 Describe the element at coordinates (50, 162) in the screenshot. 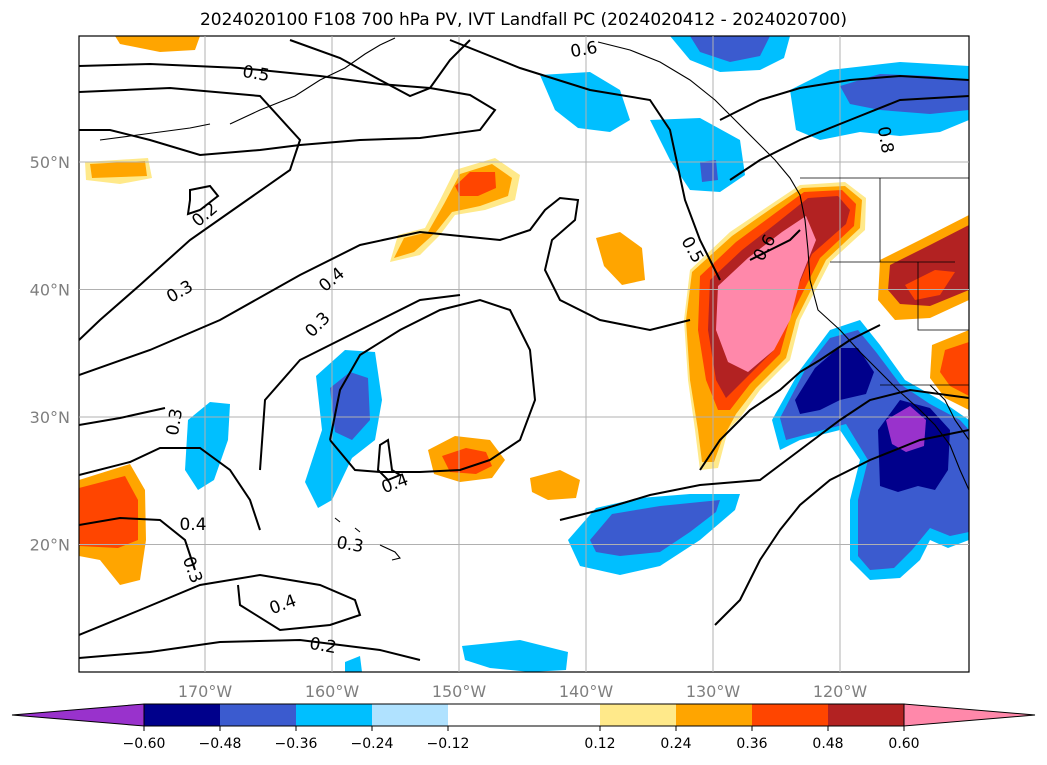

I see `lat-tick-label: 50°N` at that location.